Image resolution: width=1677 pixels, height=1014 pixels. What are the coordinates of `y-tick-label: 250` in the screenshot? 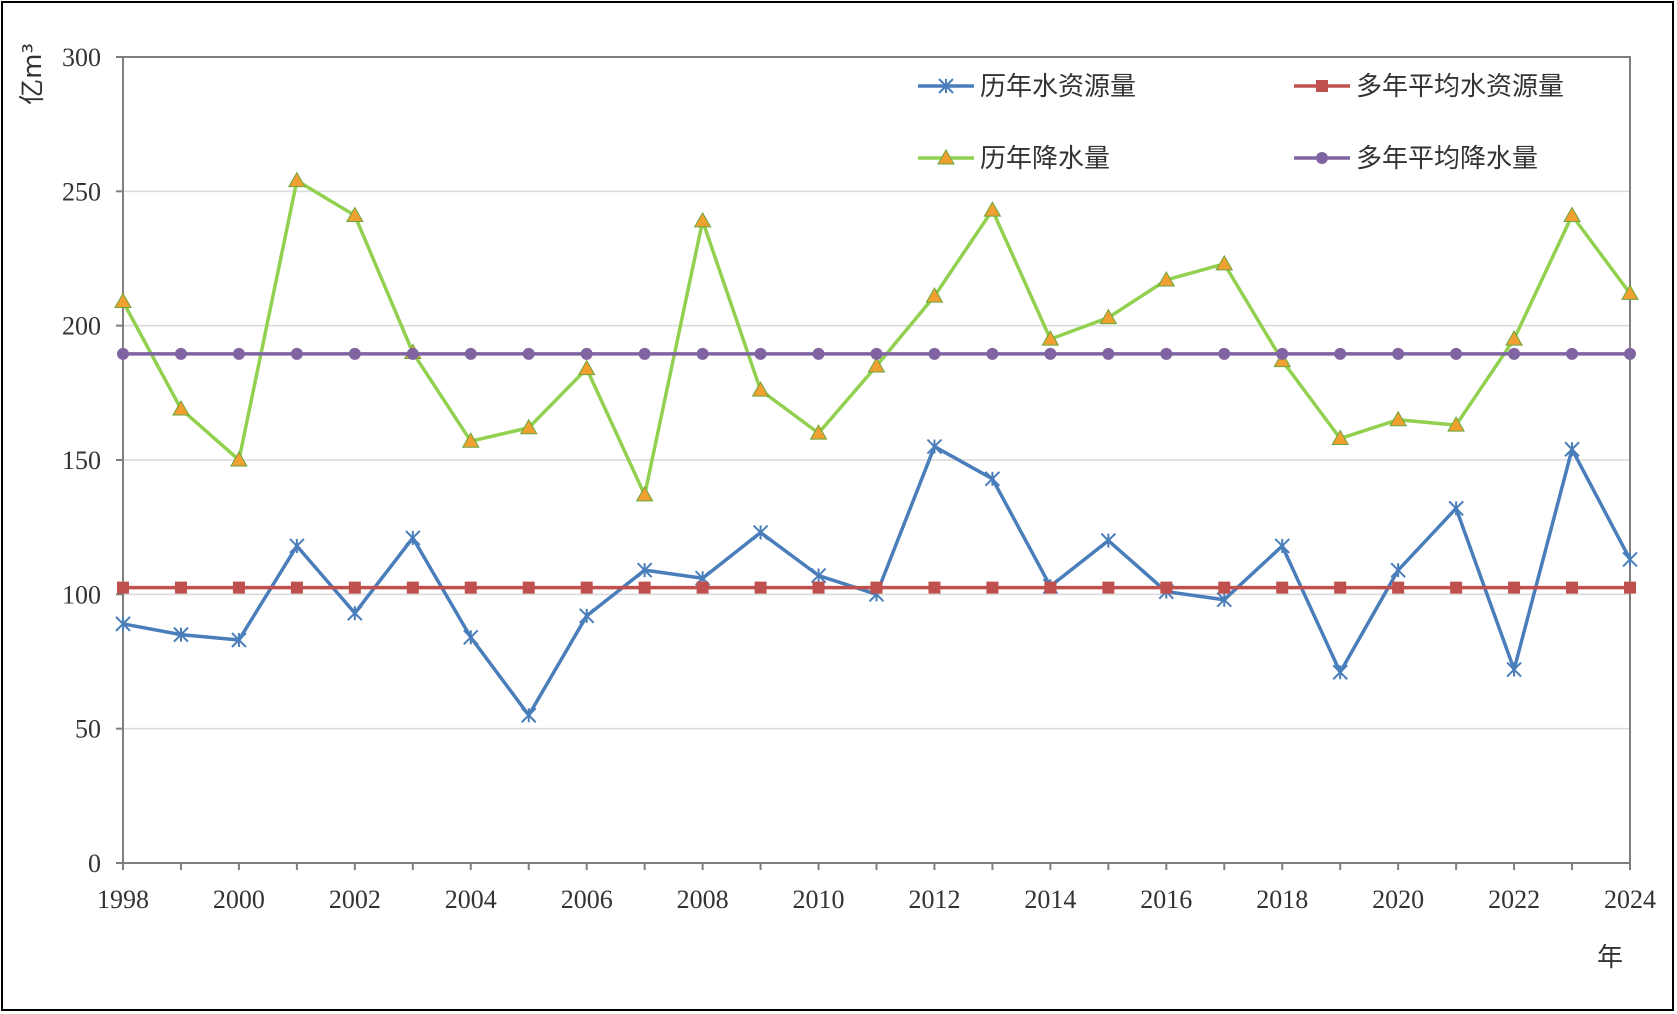 It's located at (81, 191).